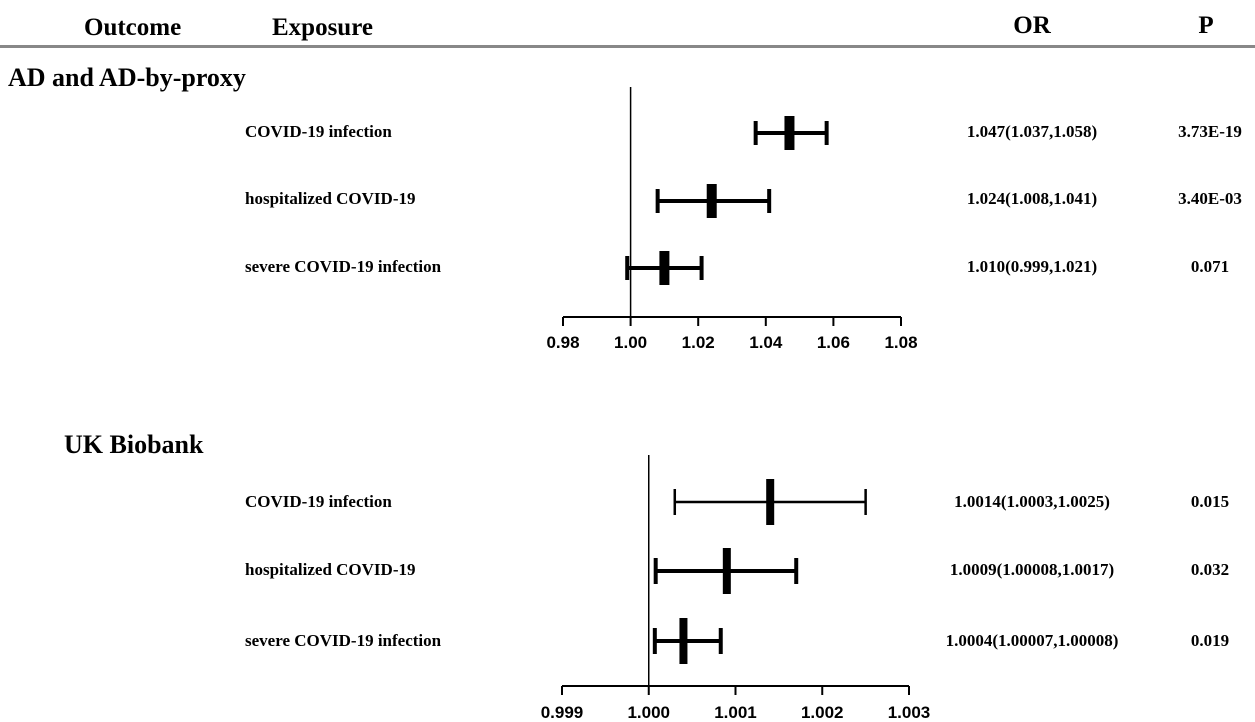 This screenshot has width=1255, height=722. Describe the element at coordinates (766, 342) in the screenshot. I see `x-tick-label: 1.04` at that location.